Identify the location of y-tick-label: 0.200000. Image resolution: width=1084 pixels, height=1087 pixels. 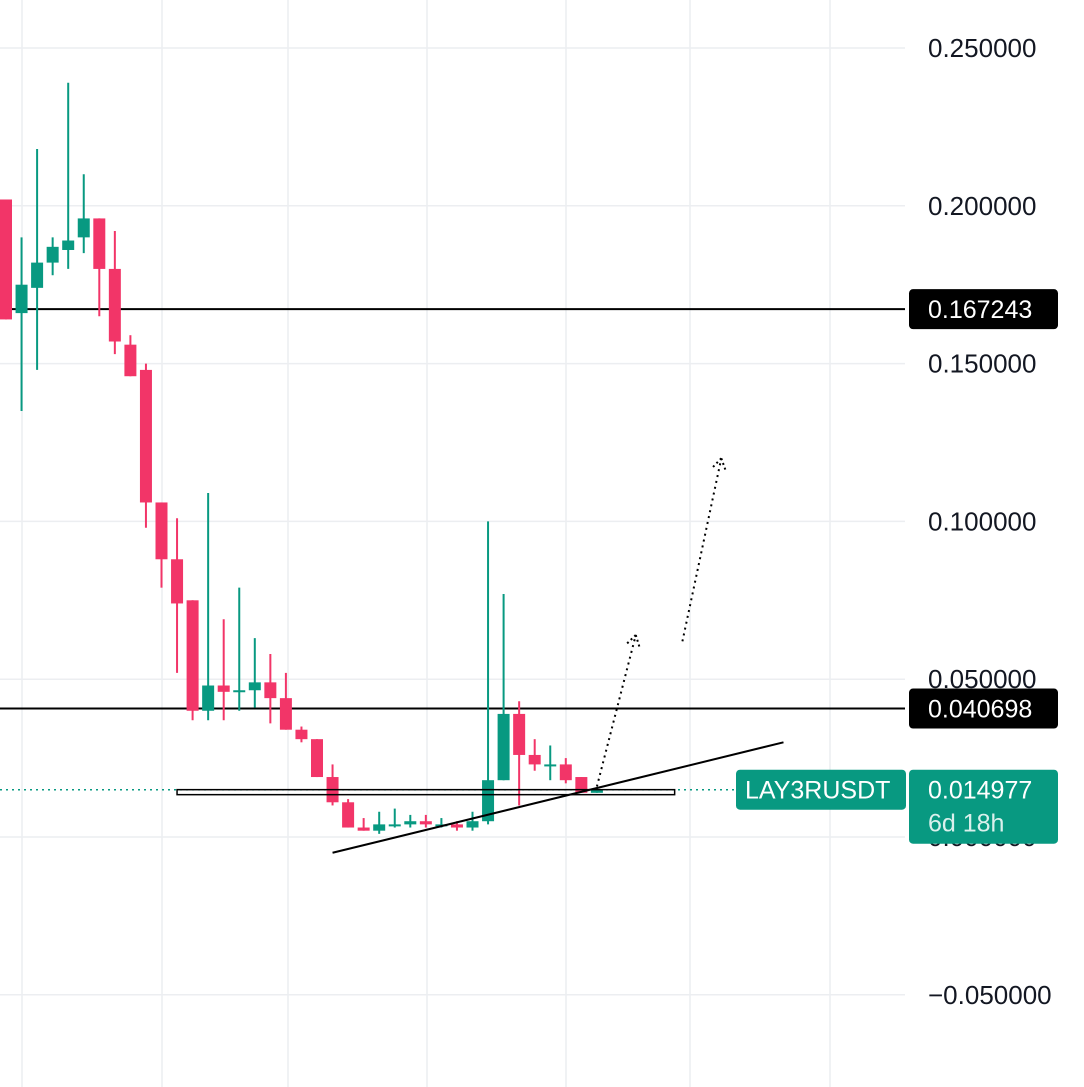
(982, 206).